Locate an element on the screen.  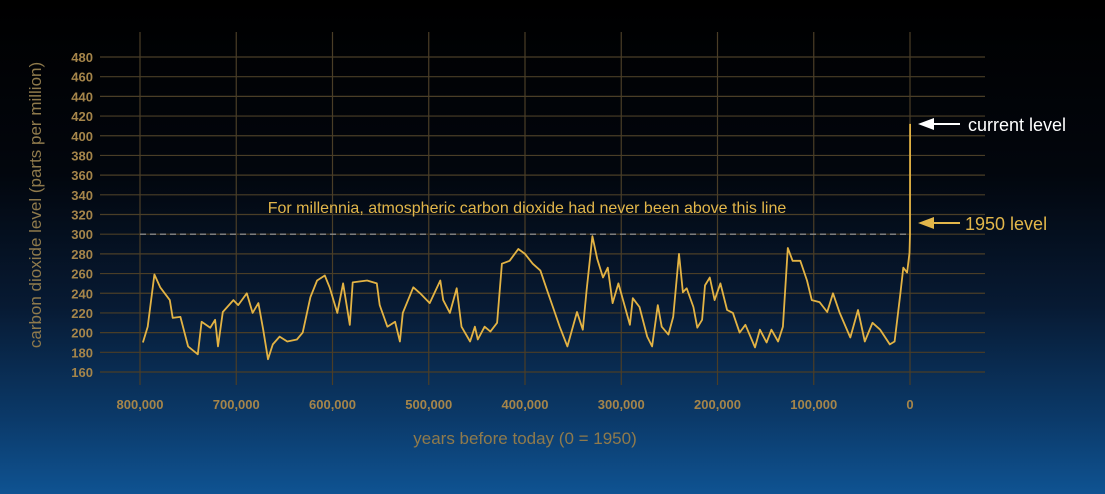
y-tick-label: 360 is located at coordinates (82, 175).